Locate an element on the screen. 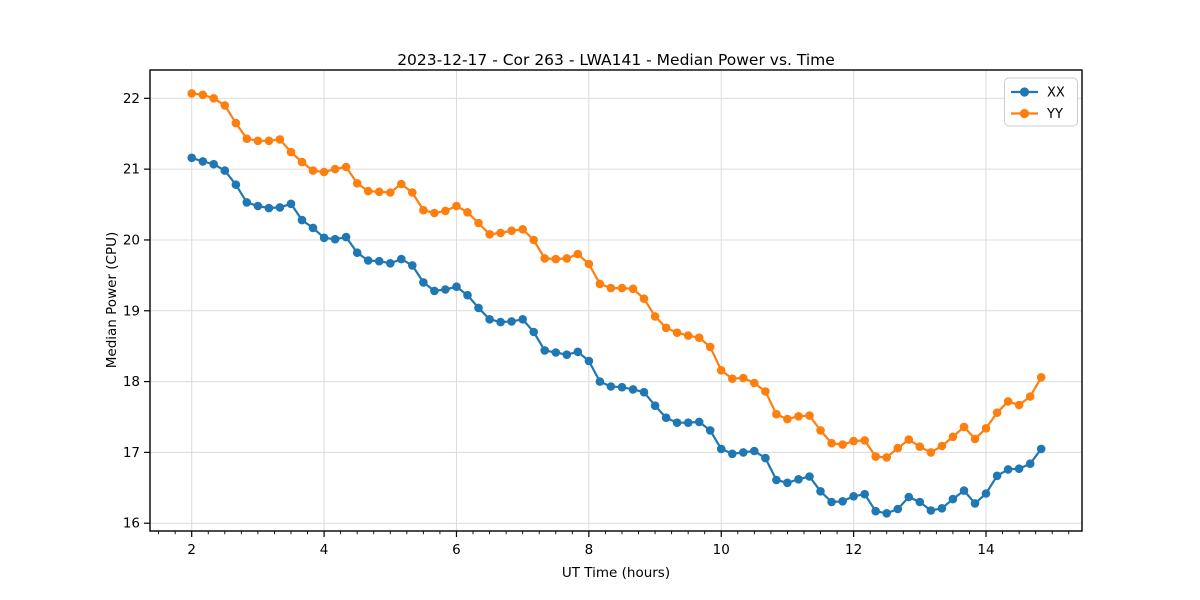  y-tick-label: 18 is located at coordinates (131, 382).